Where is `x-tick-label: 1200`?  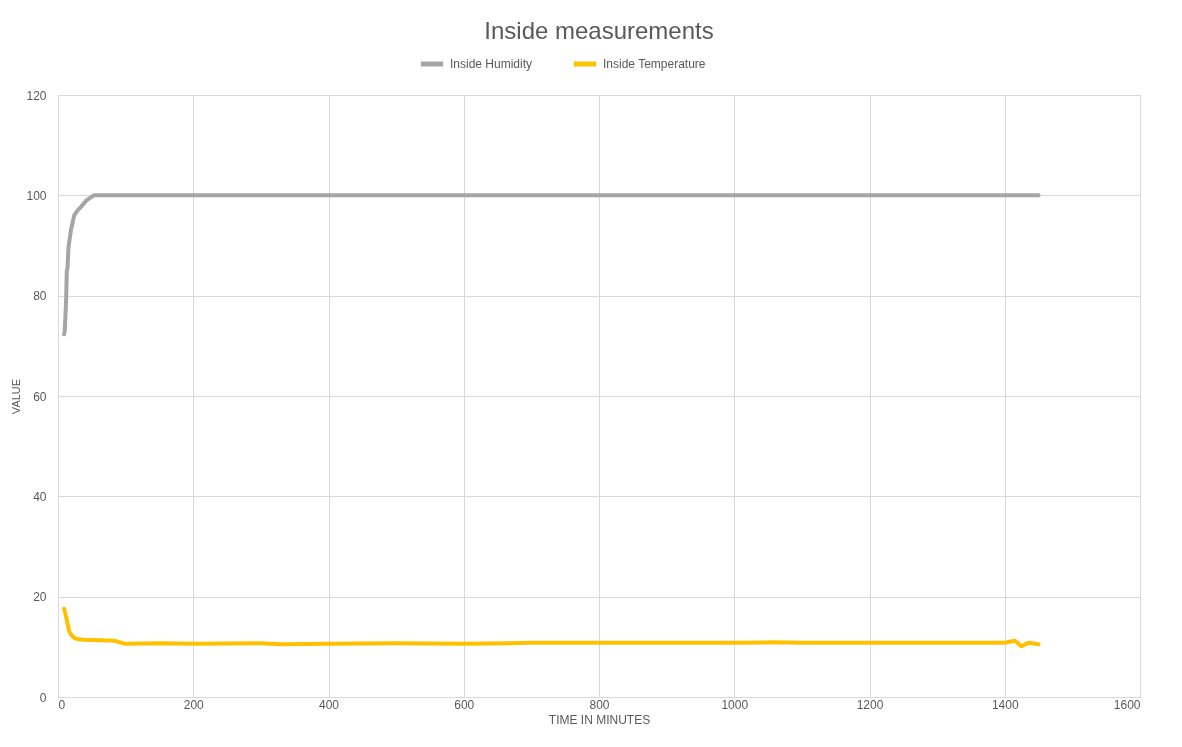 x-tick-label: 1200 is located at coordinates (870, 704).